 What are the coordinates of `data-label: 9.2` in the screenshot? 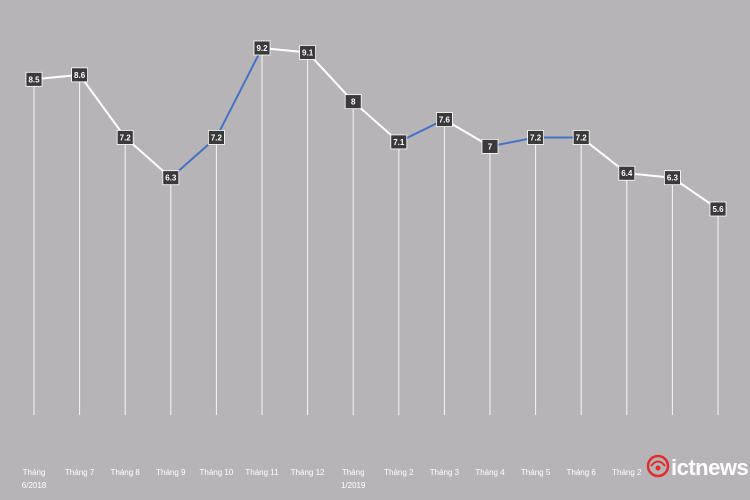 It's located at (262, 48).